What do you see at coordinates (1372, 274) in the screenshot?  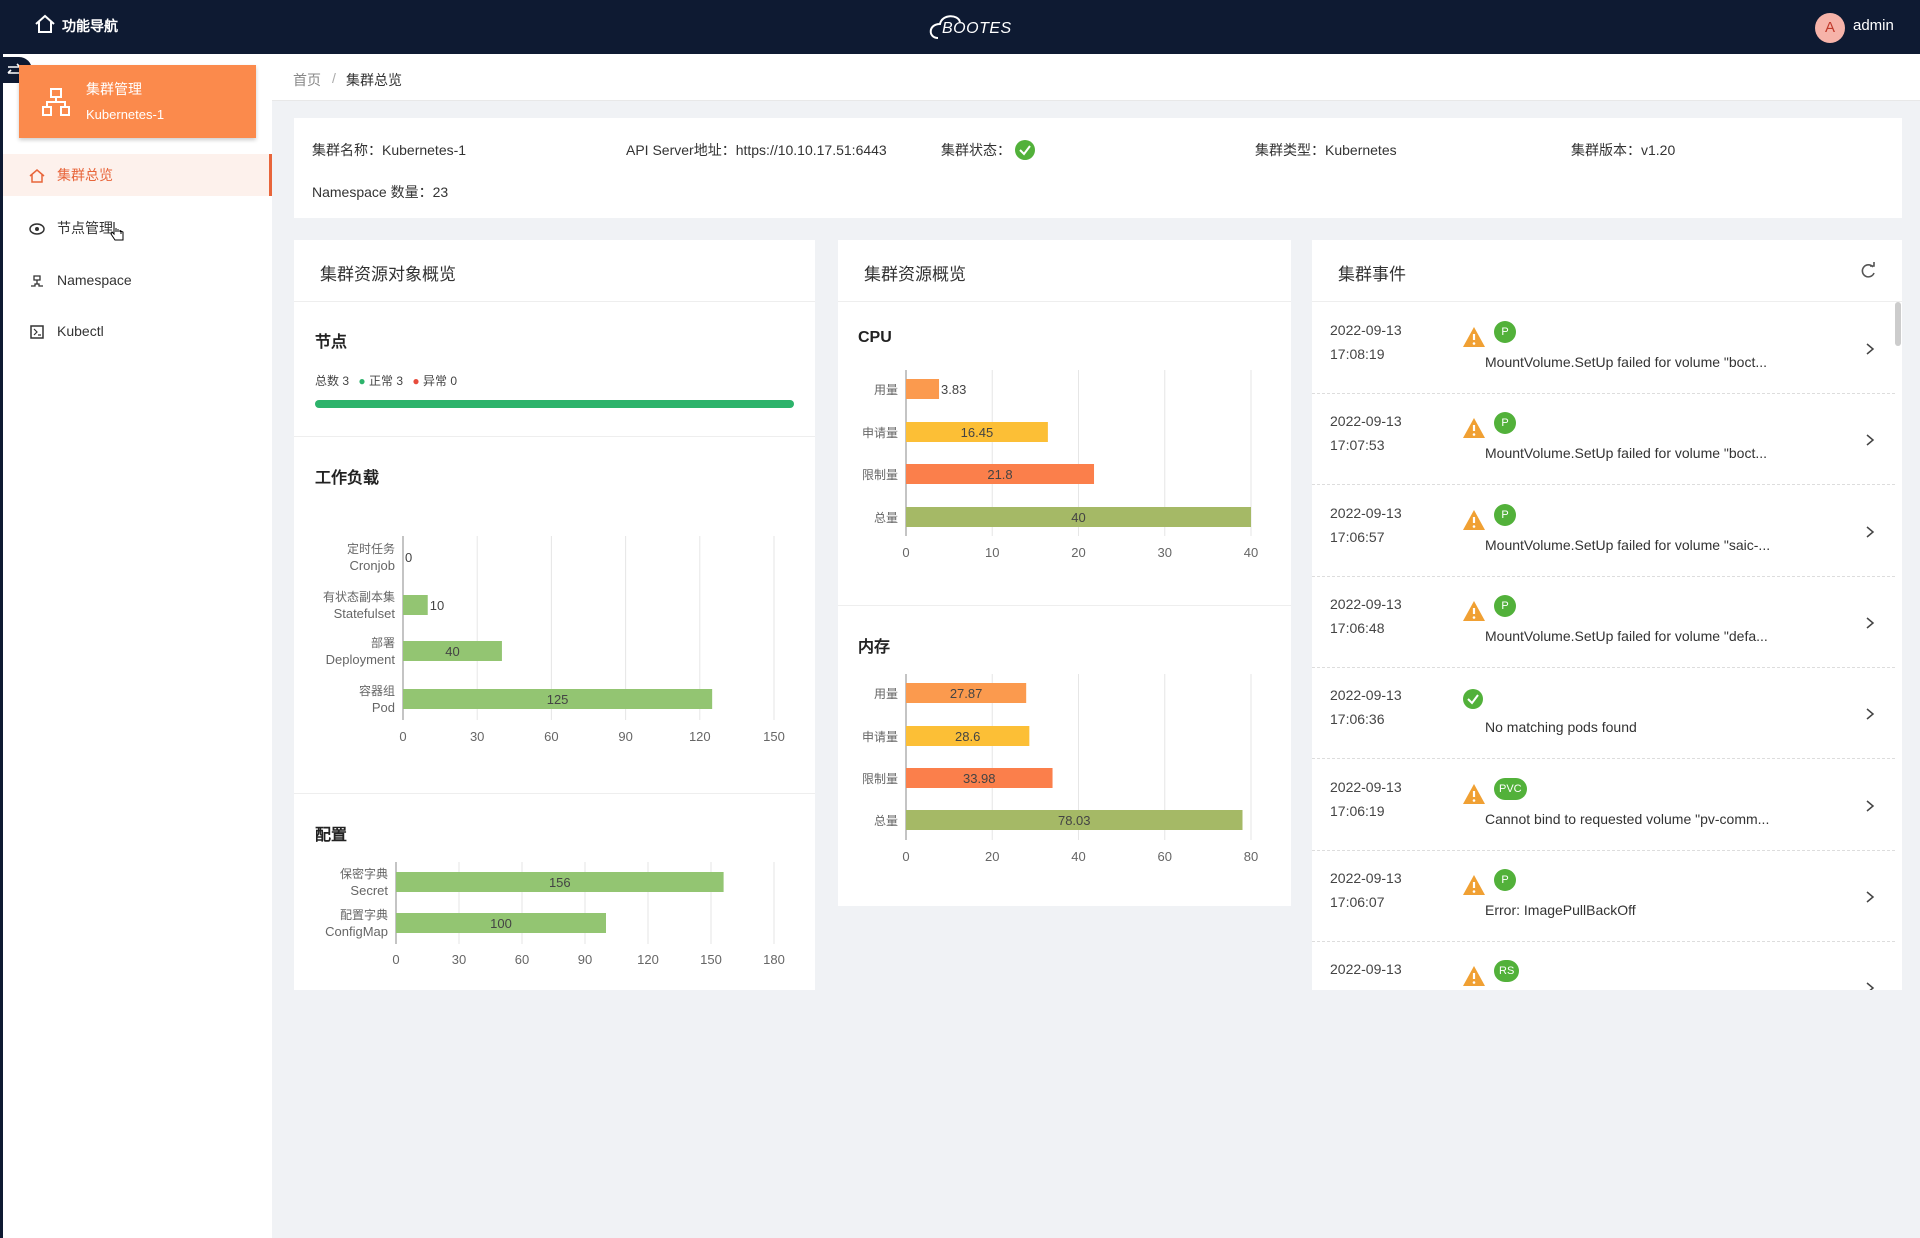 I see `panel-title: 集群事件` at bounding box center [1372, 274].